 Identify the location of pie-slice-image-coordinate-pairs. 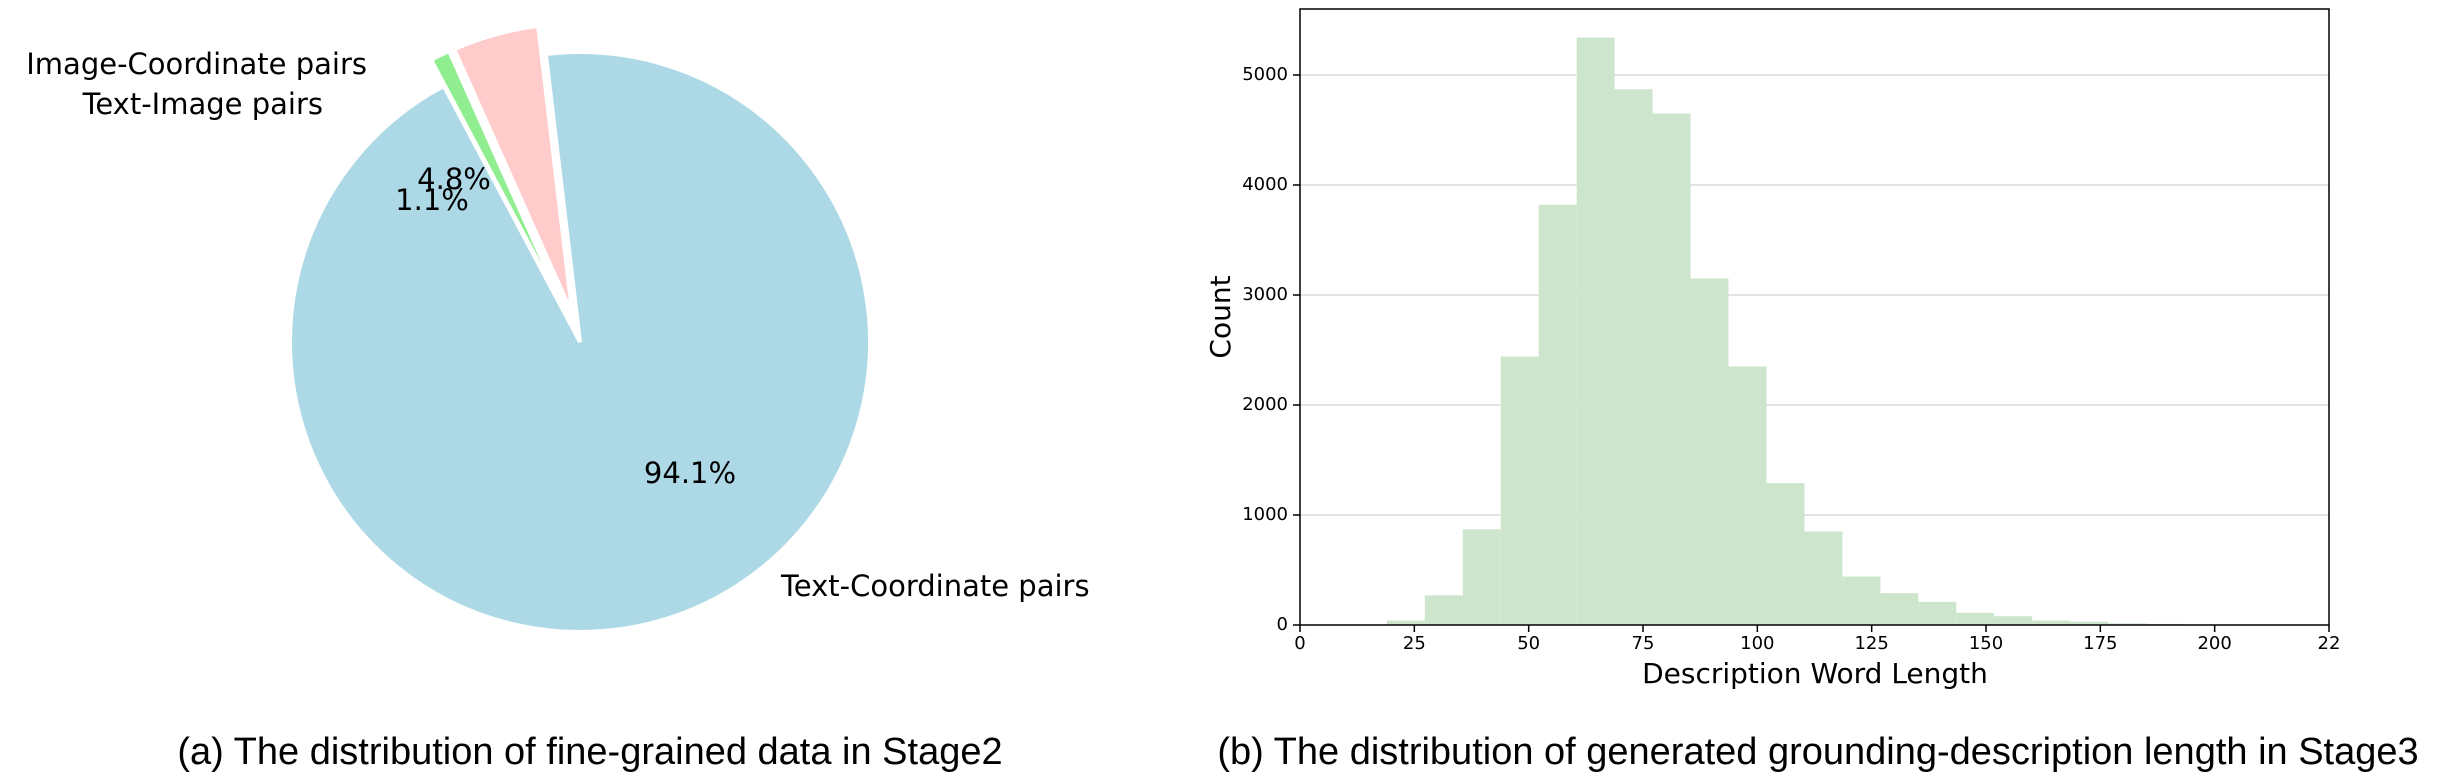
(513, 169).